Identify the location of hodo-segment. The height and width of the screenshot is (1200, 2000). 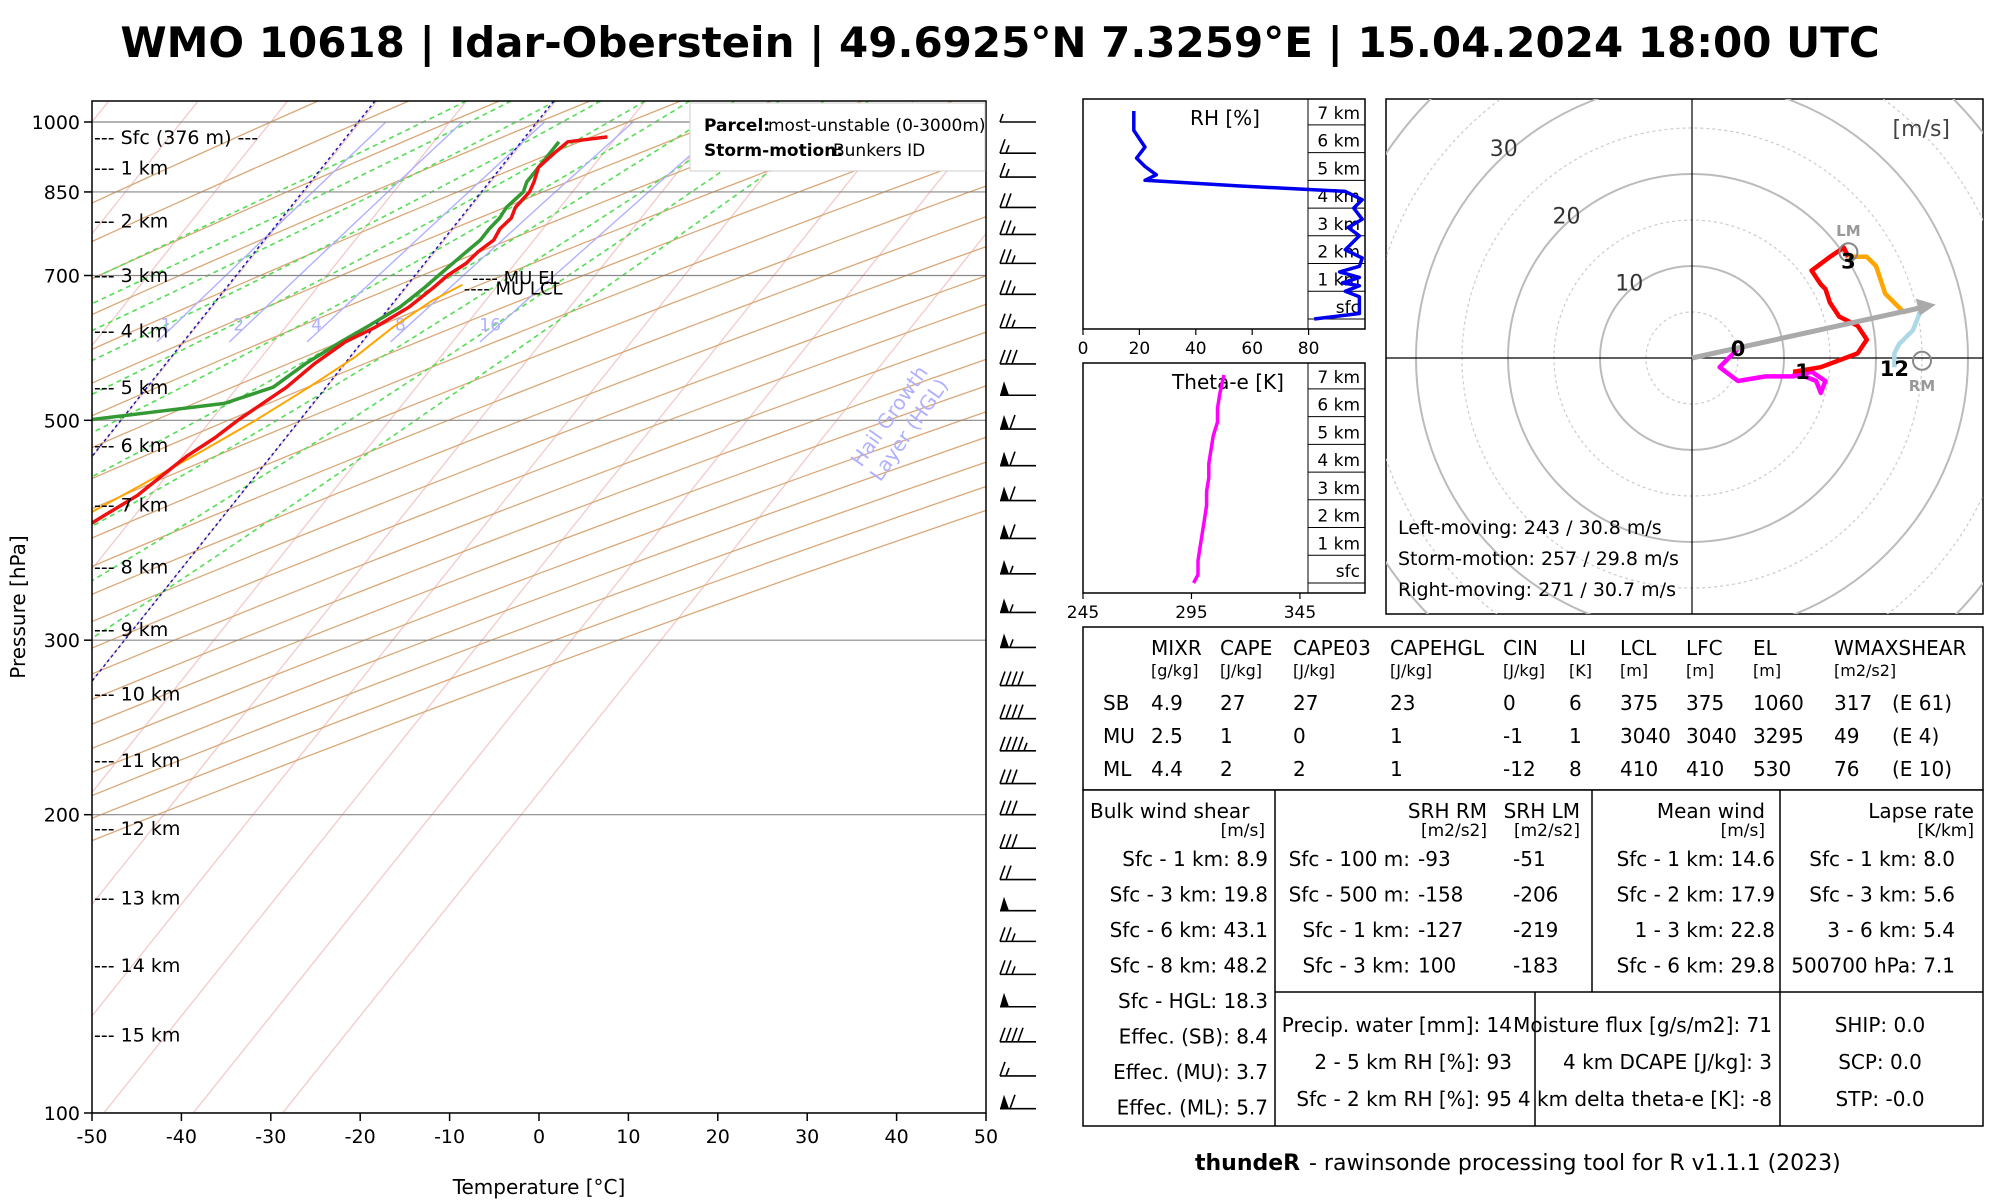
(1772, 371).